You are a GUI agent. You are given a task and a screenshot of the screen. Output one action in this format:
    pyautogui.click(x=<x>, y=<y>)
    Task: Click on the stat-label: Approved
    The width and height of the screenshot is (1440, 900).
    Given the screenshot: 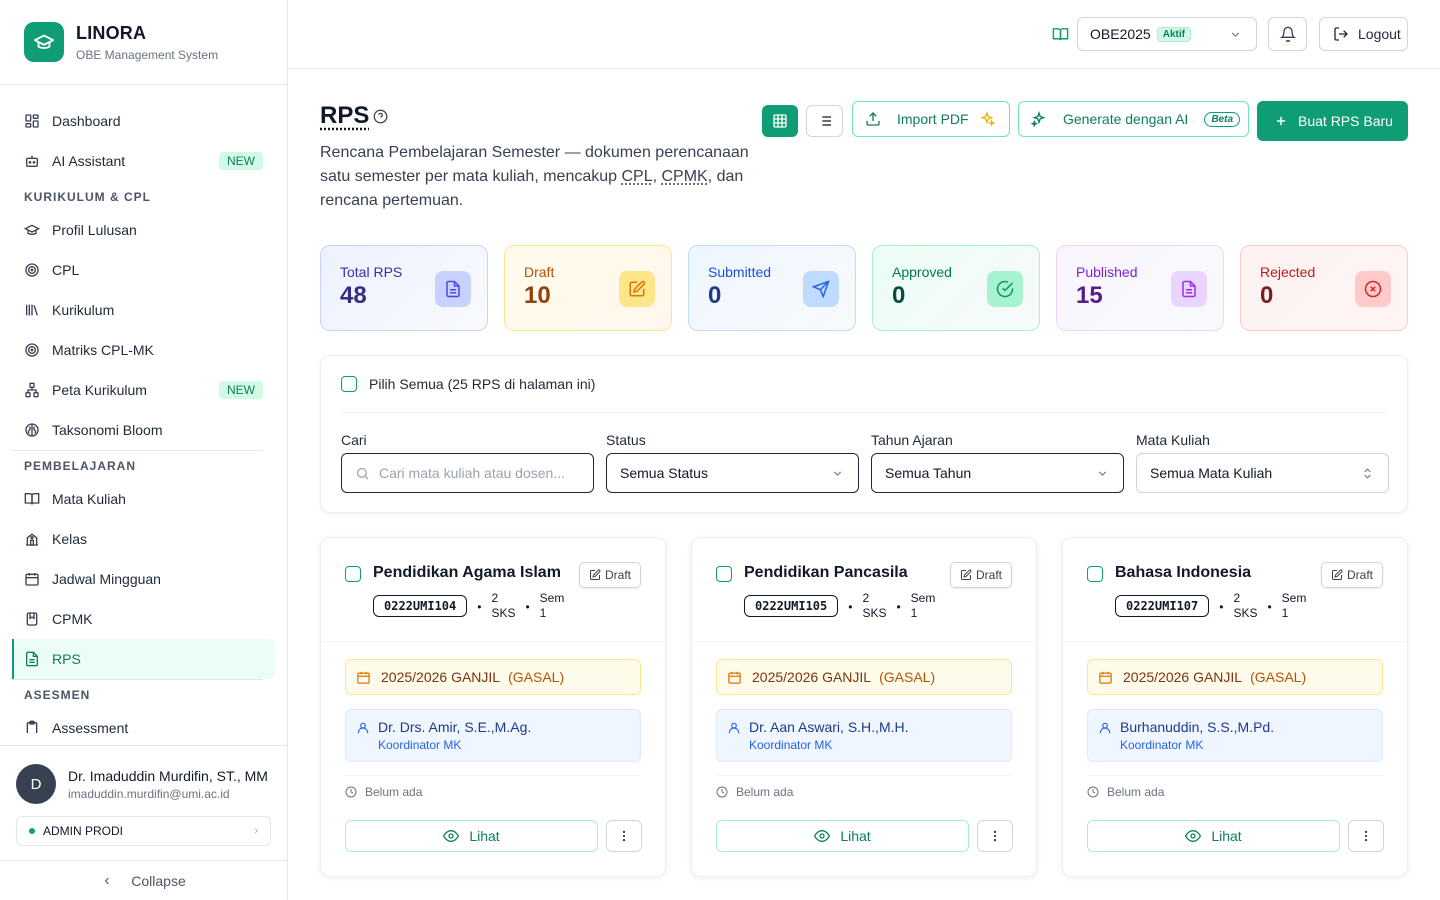 What is the action you would take?
    pyautogui.click(x=922, y=272)
    